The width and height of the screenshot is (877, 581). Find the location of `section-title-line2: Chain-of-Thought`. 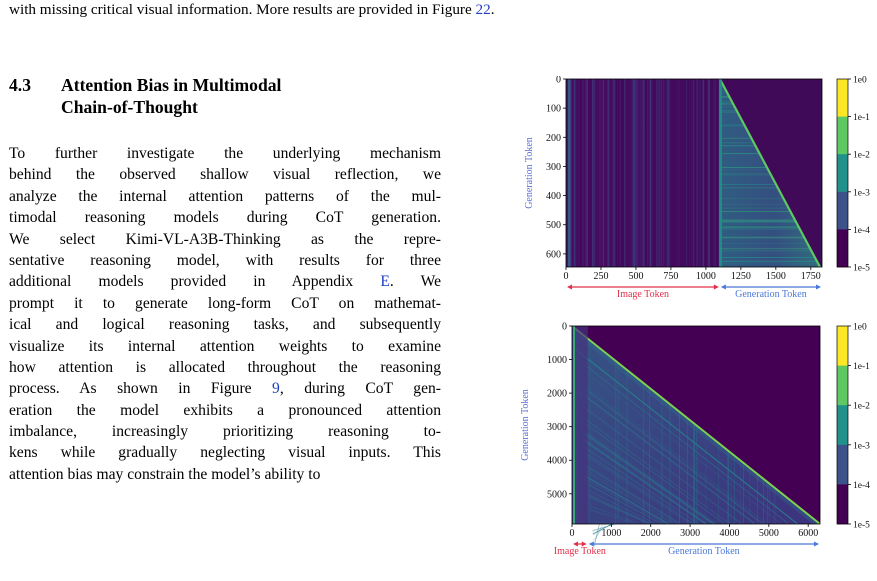

section-title-line2: Chain-of-Thought is located at coordinates (129, 107).